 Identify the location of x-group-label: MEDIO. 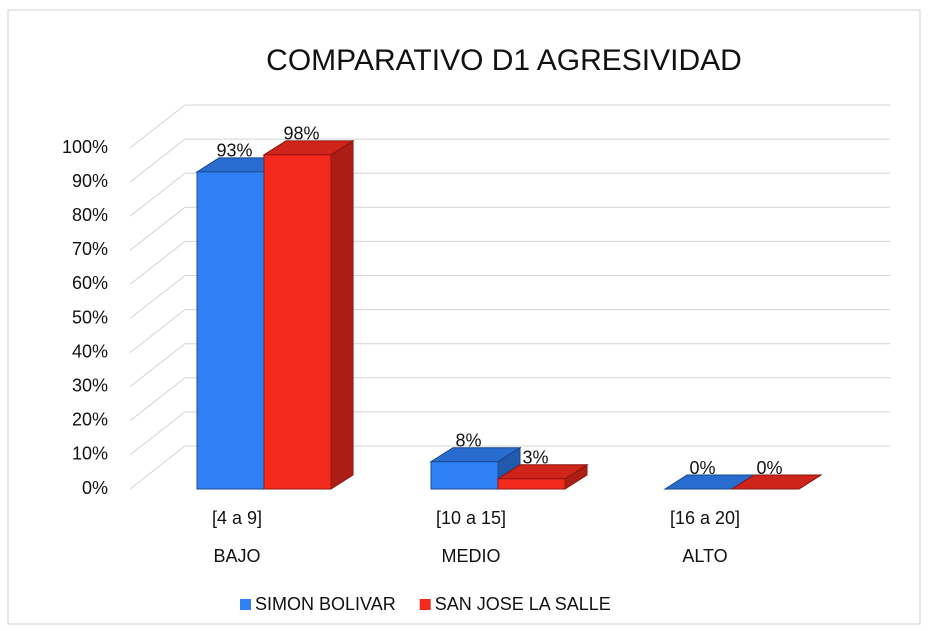
(470, 556).